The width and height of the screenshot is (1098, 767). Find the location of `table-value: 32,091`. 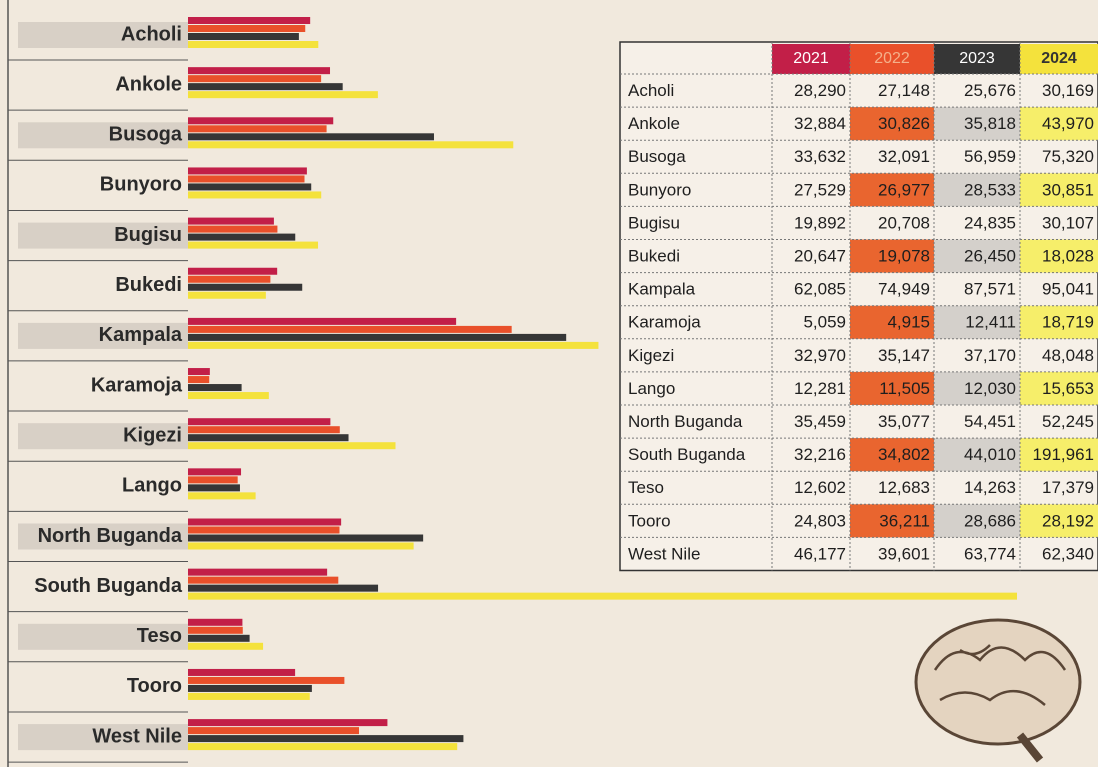

table-value: 32,091 is located at coordinates (904, 156).